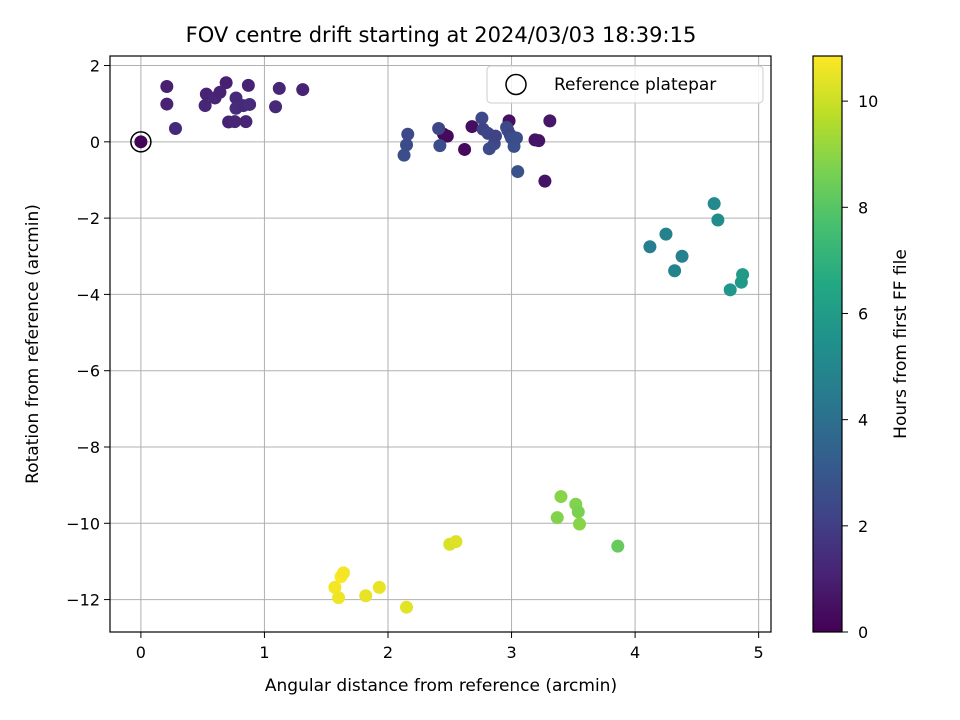 The image size is (960, 720). I want to click on x-axis-label: Angular distance from reference (arcmin), so click(441, 686).